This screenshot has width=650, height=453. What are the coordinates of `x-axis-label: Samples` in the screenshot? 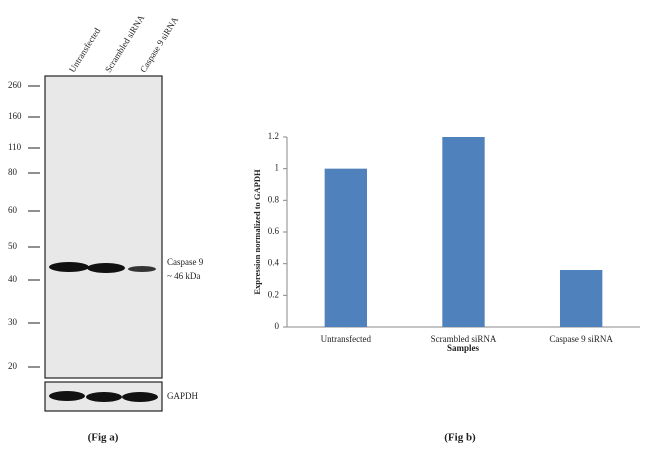 It's located at (463, 348).